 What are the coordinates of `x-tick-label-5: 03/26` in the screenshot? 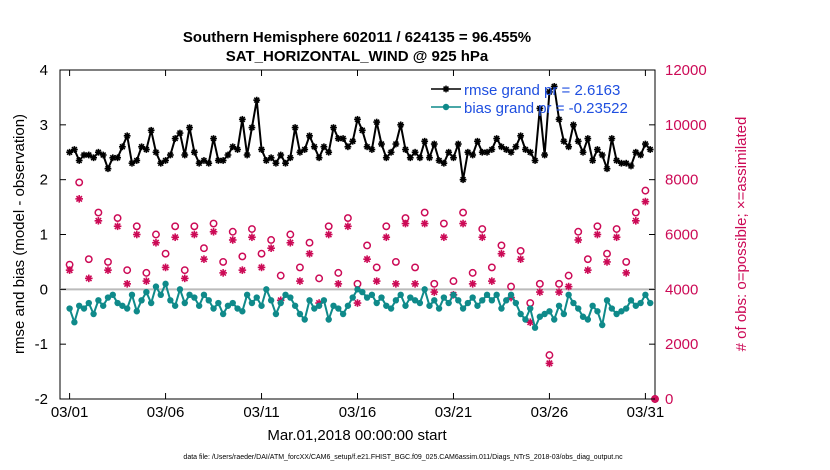 It's located at (550, 412).